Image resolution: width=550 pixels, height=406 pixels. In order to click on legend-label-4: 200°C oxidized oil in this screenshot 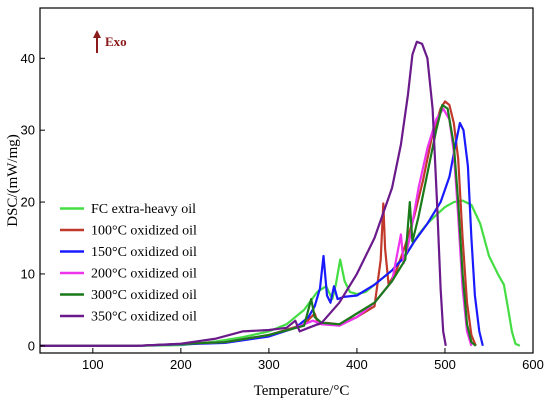, I will do `click(144, 274)`.